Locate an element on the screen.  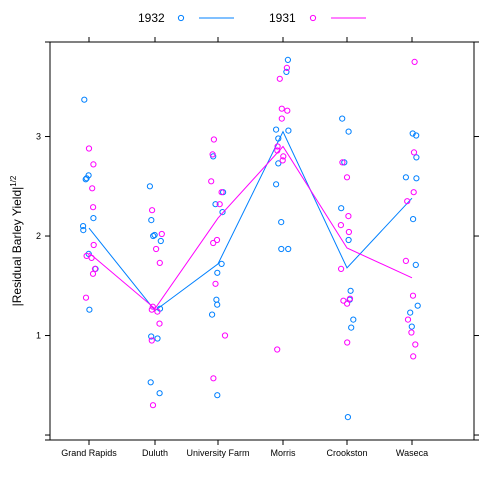
x-tick-label: Grand Rapids is located at coordinates (89, 453).